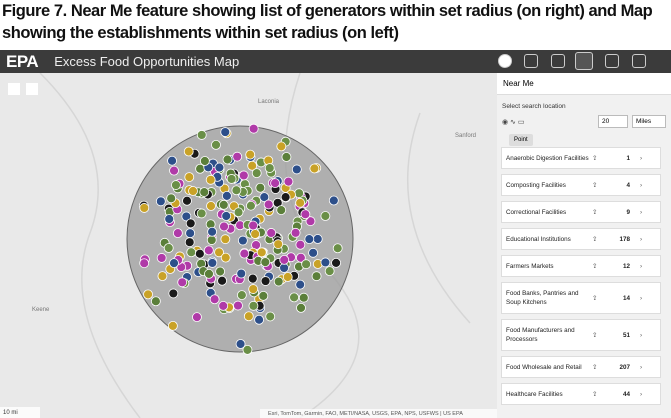 The height and width of the screenshot is (418, 671). Describe the element at coordinates (639, 61) in the screenshot. I see `print-button` at that location.